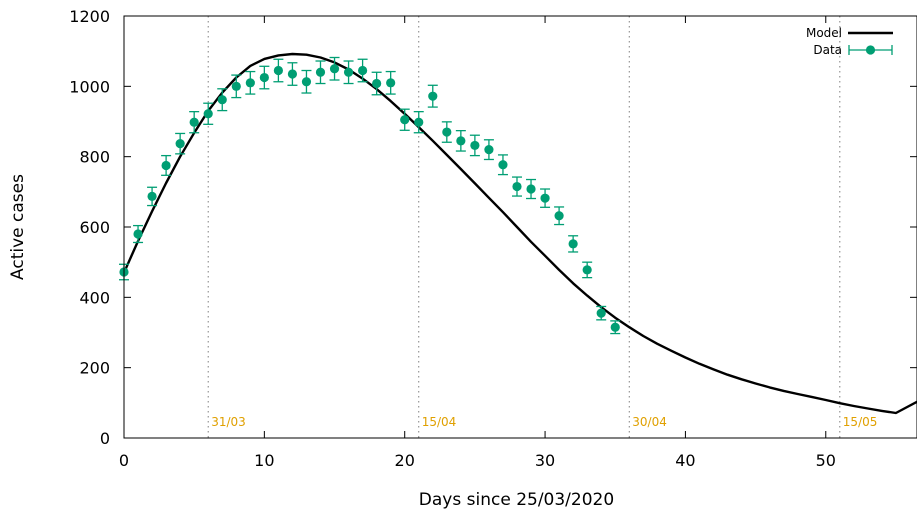 The image size is (917, 513). Describe the element at coordinates (94, 297) in the screenshot. I see `y-tick-label: 400` at that location.